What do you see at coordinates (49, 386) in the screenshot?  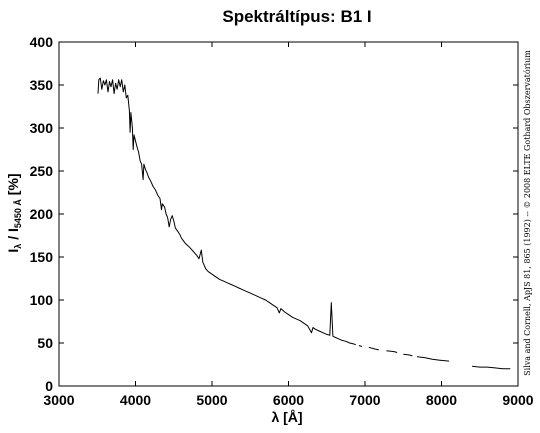 I see `y-tick-label: 0` at bounding box center [49, 386].